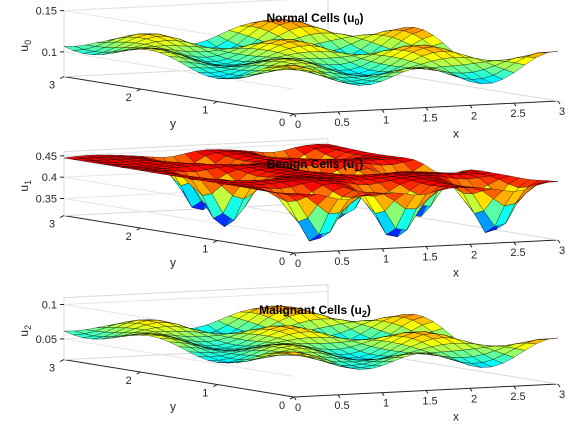  I want to click on z-tick-label: 0.35, so click(46, 200).